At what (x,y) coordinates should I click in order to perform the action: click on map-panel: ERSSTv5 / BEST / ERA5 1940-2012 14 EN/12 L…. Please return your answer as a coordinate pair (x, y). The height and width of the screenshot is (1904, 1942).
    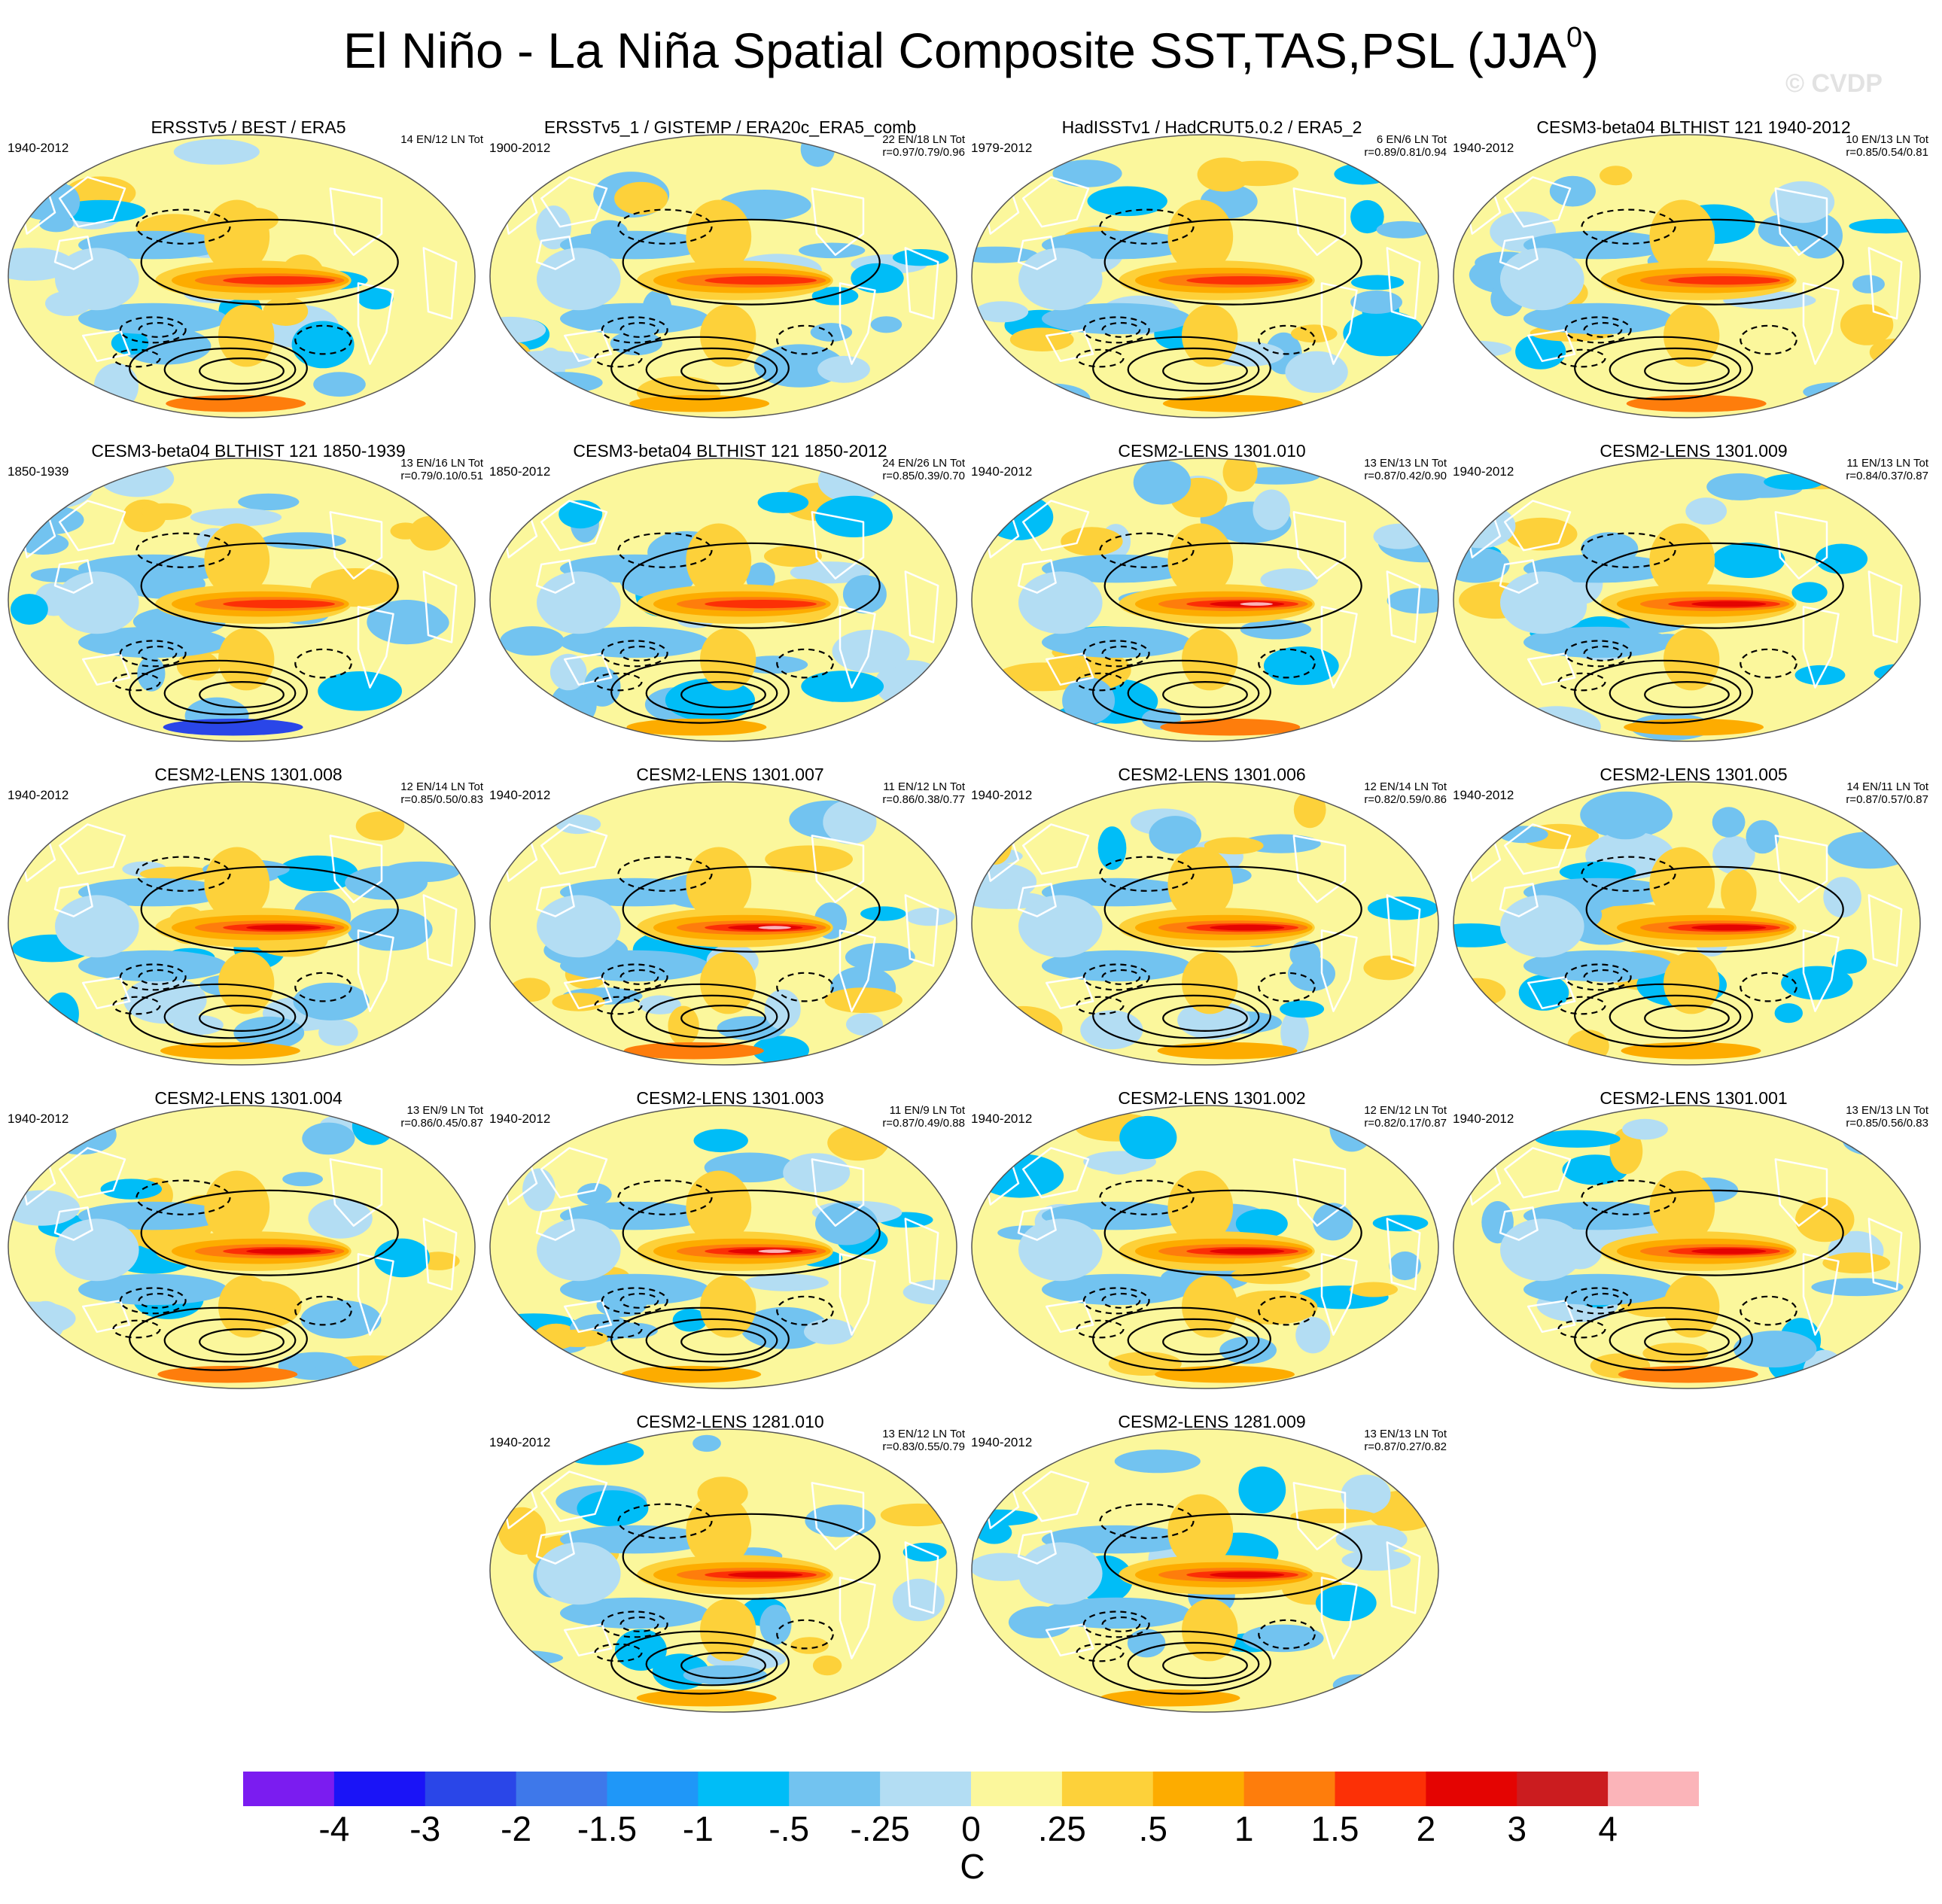
    Looking at the image, I should click on (248, 275).